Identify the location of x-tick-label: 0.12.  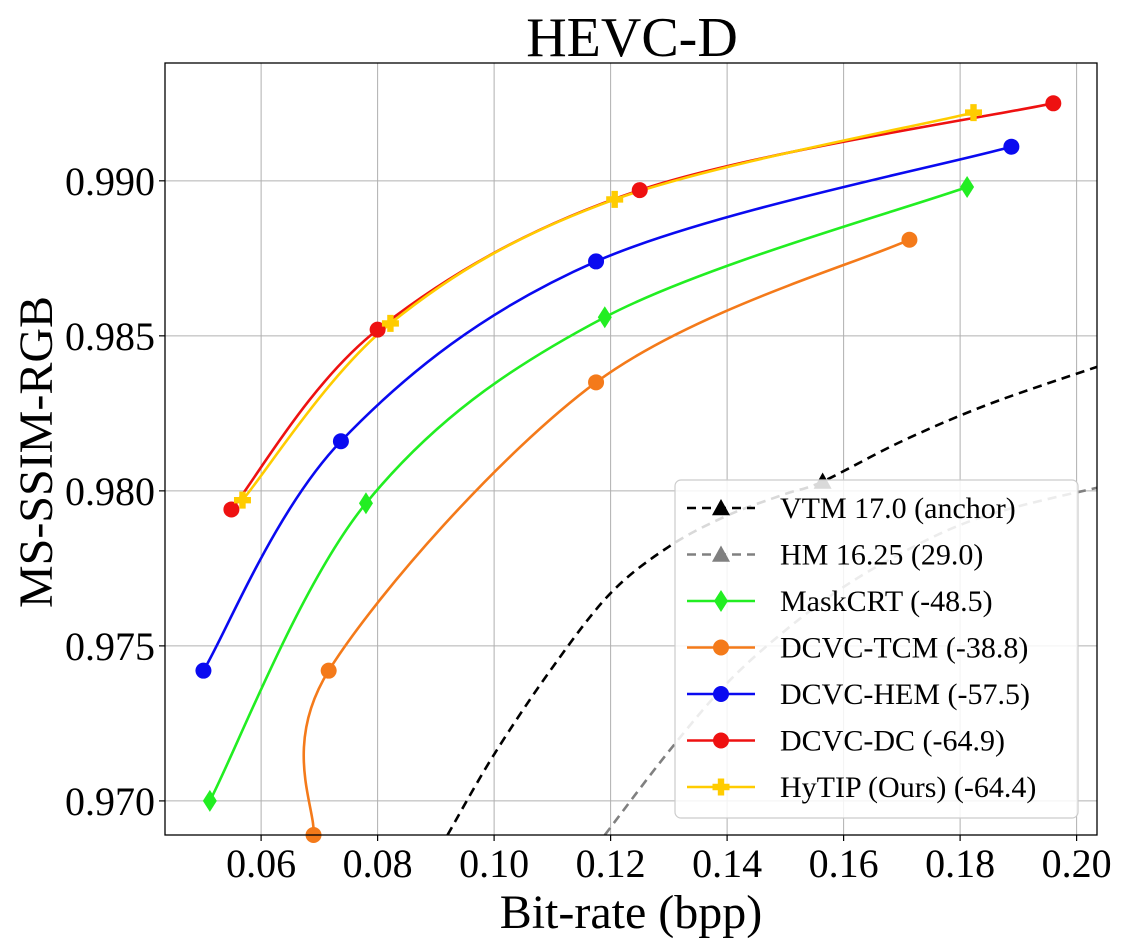
(611, 863).